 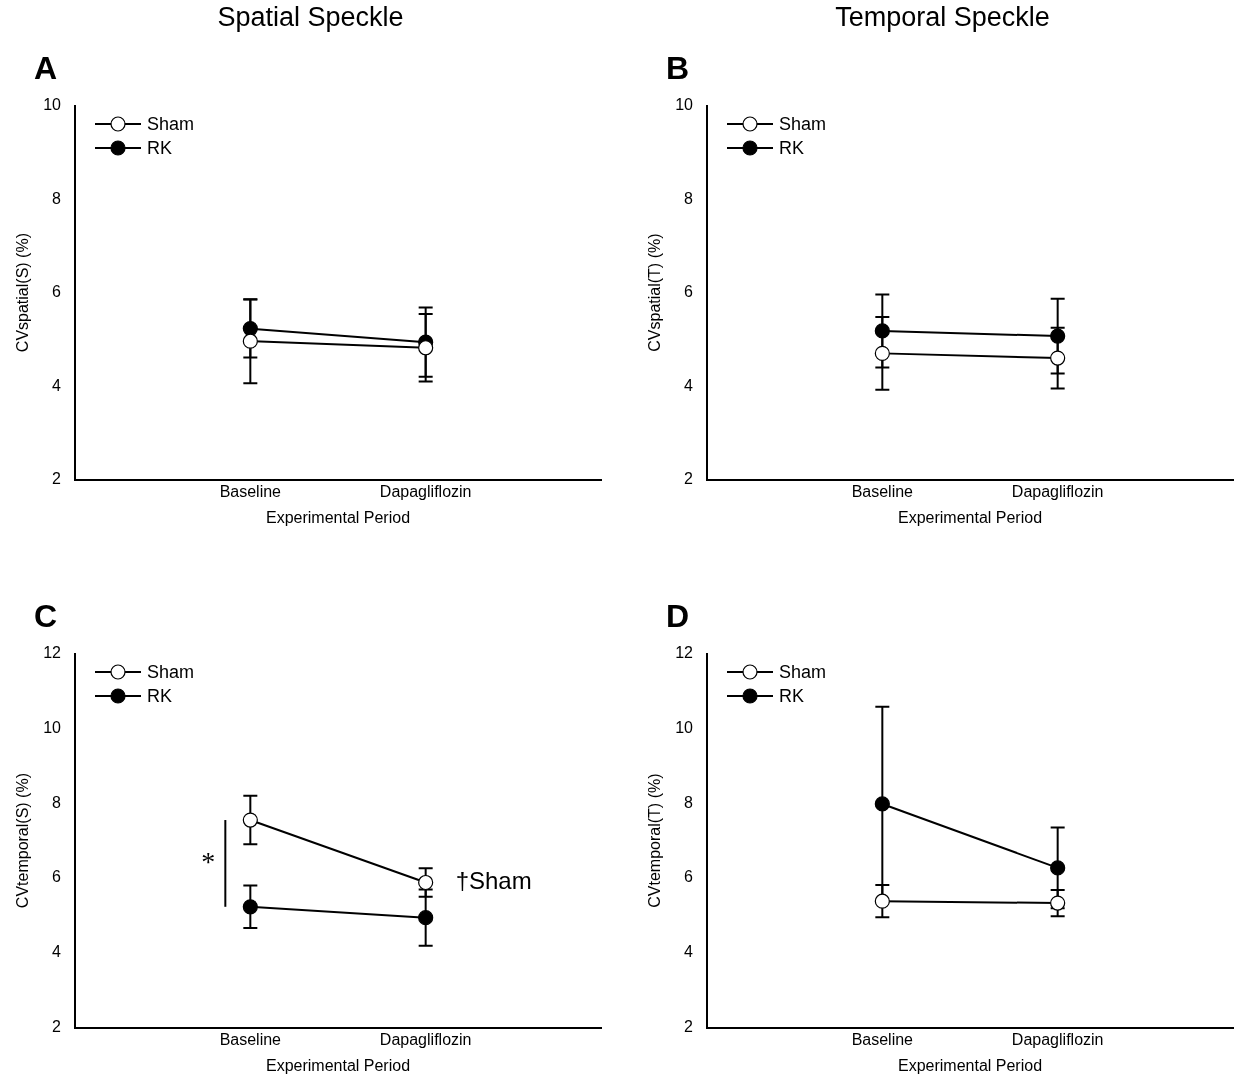 I want to click on y-axis-title: CVtemporal(T) (%), so click(x=655, y=840).